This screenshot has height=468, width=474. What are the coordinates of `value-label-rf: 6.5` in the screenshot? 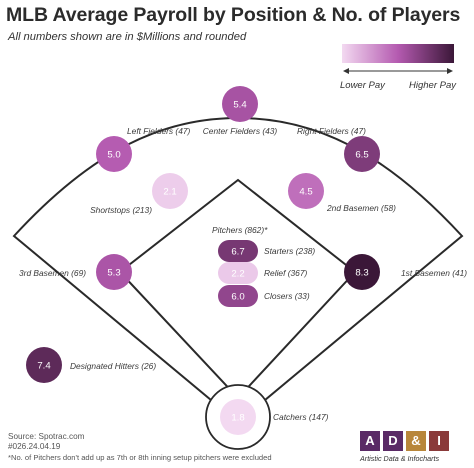 It's located at (361, 155).